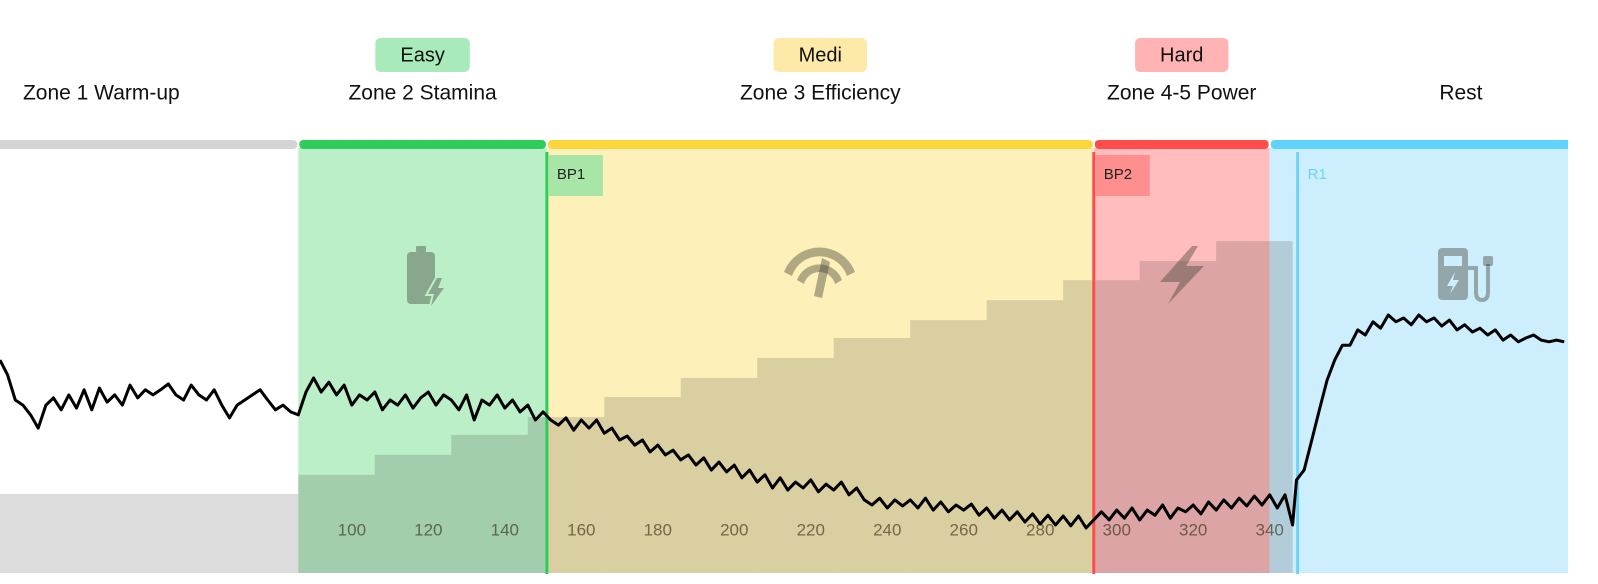  I want to click on x-tick-label: 300, so click(1117, 529).